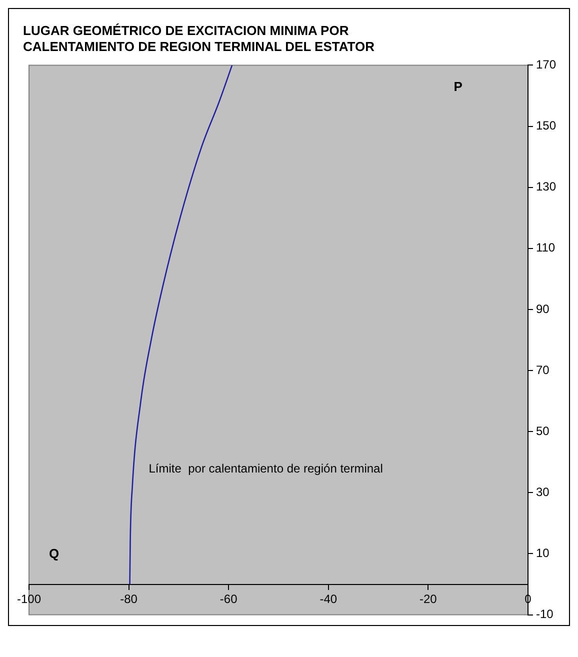 Image resolution: width=578 pixels, height=657 pixels. I want to click on x-tick-label: -60, so click(229, 599).